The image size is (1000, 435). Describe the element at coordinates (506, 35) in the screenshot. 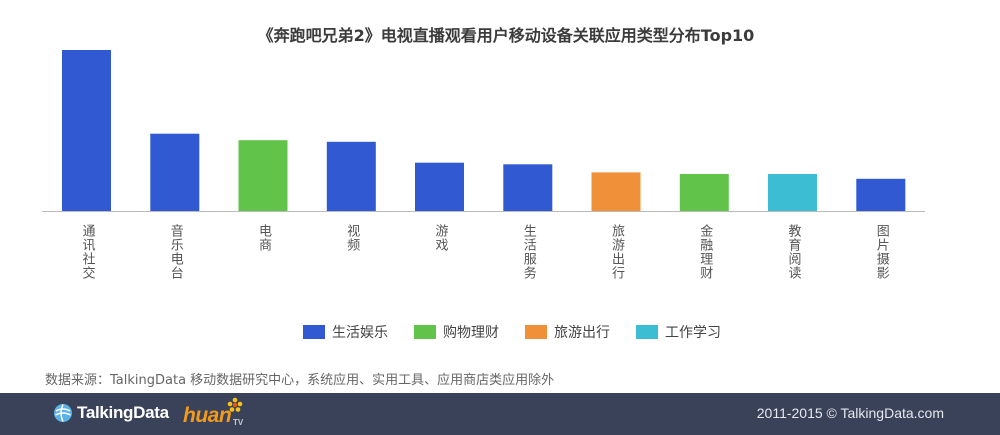

I see `chart-title: 《奔跑吧兄弟2》电视直播观看用户移动设备关联应用类型分布Top10` at that location.